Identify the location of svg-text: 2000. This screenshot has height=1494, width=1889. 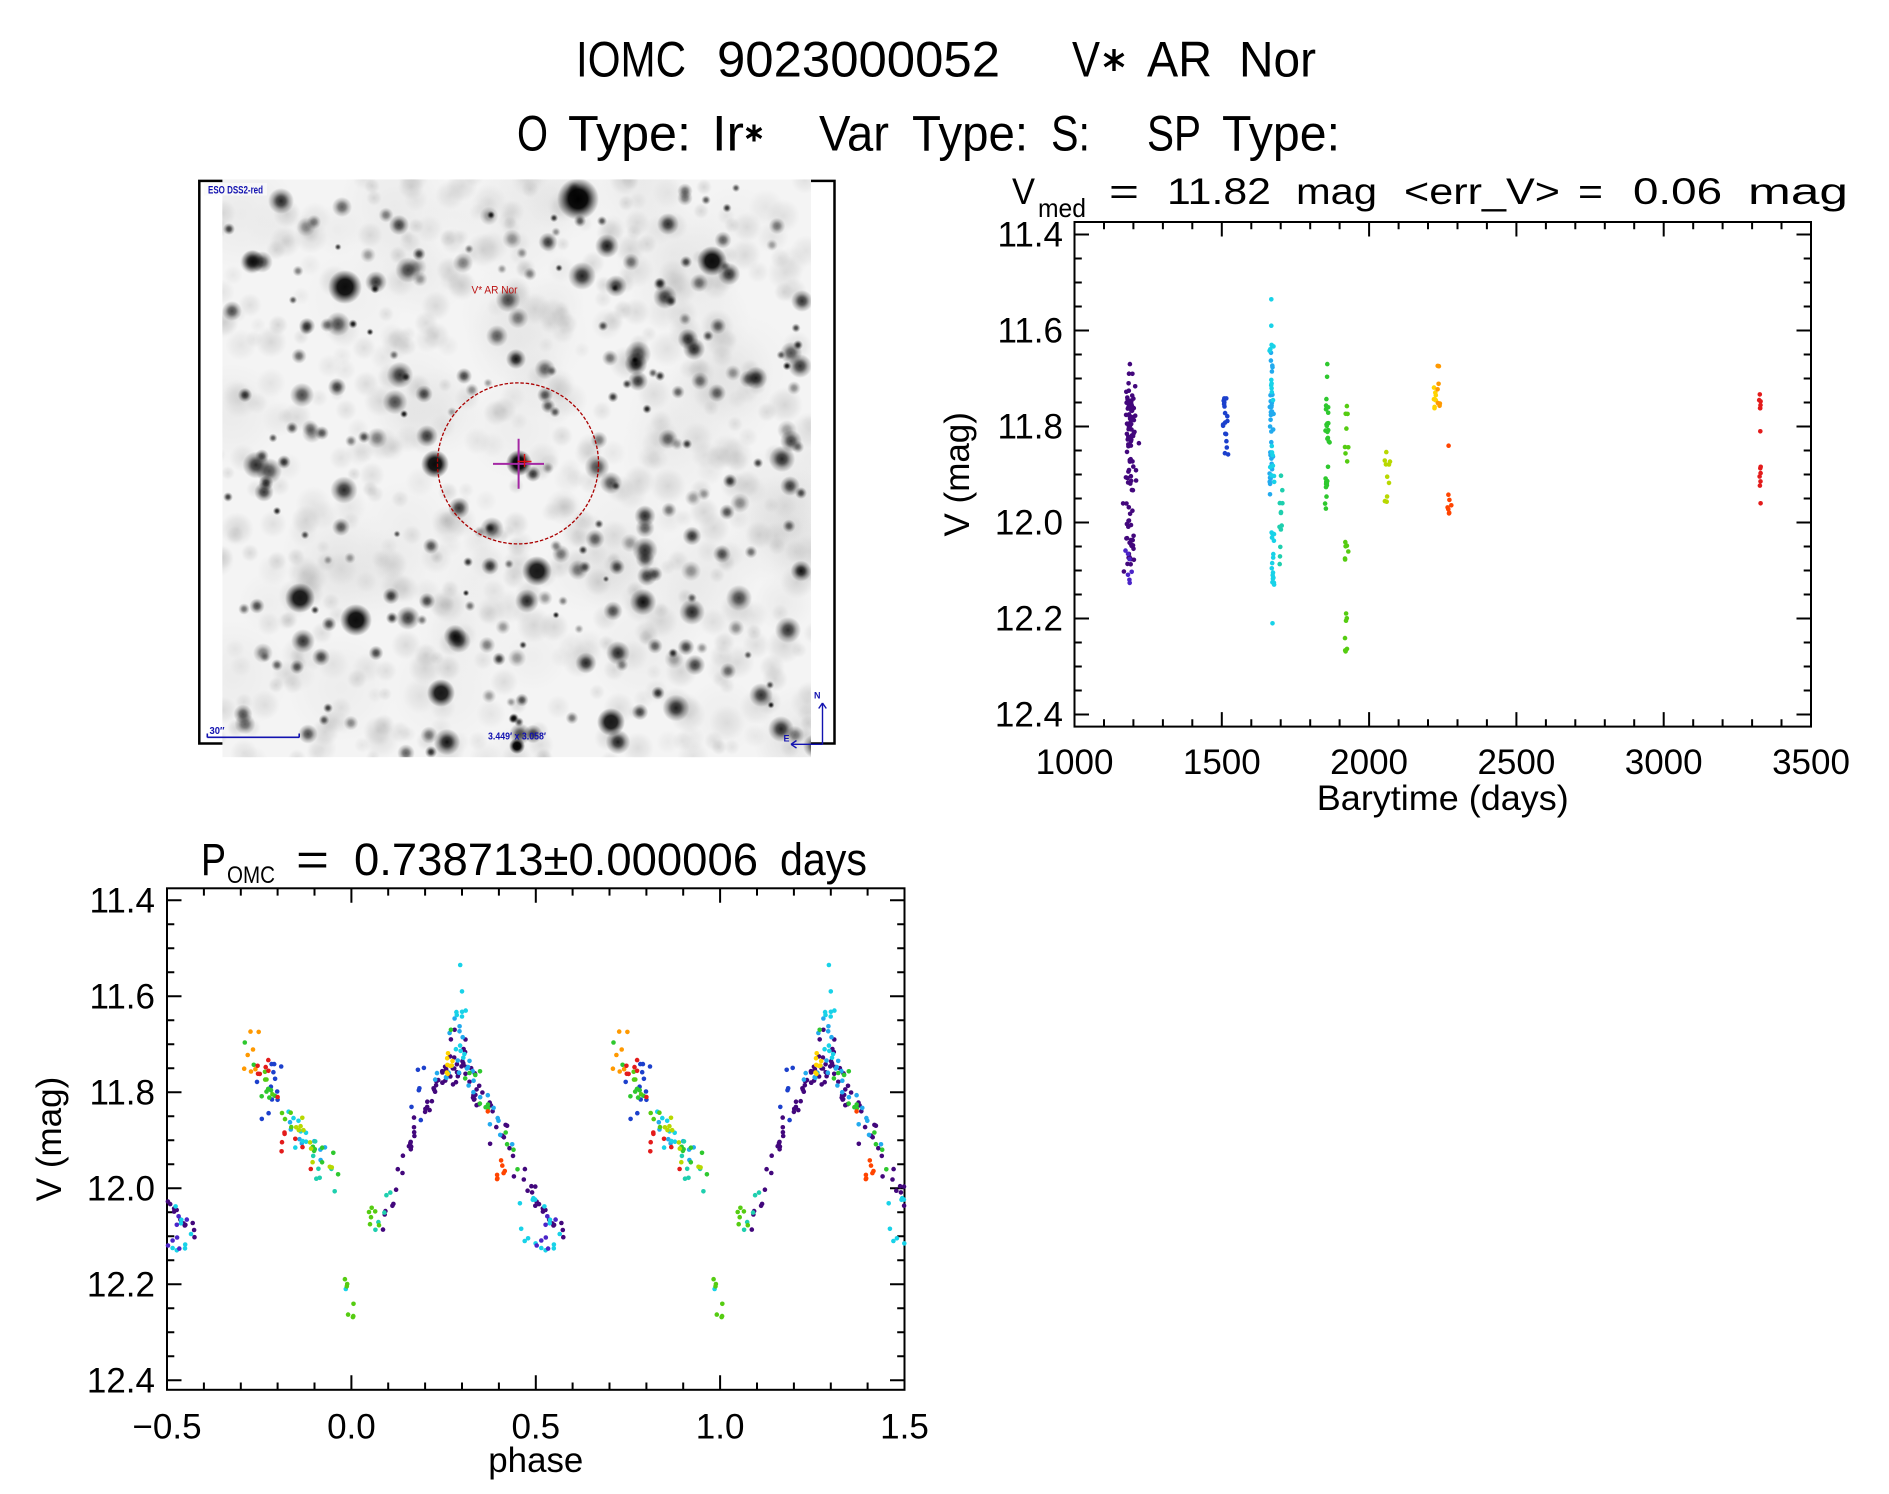
(1369, 762).